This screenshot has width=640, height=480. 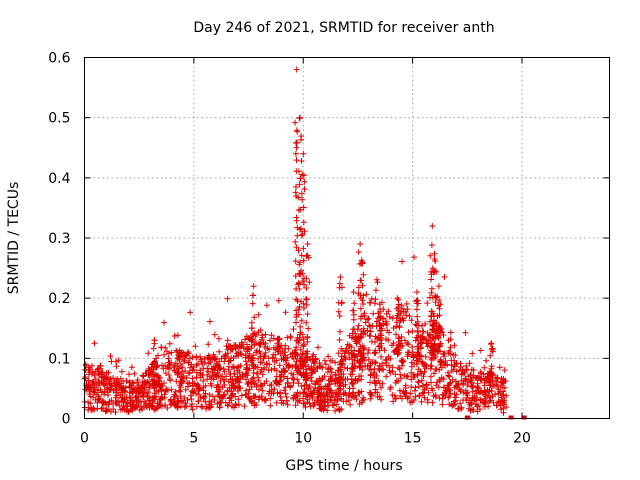 What do you see at coordinates (14, 238) in the screenshot?
I see `y-axis-title: SRMTID / TECUs` at bounding box center [14, 238].